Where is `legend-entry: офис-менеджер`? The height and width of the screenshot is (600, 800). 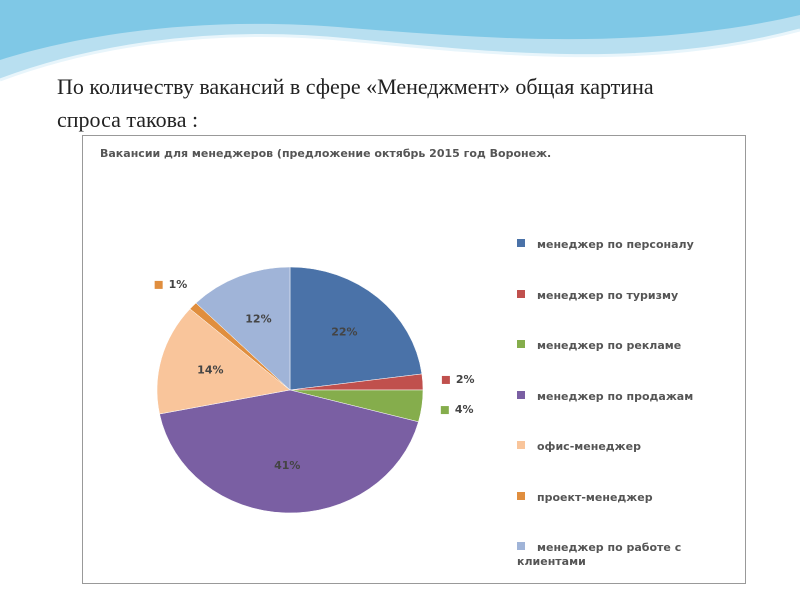
legend-entry: офис-менеджер is located at coordinates (607, 447).